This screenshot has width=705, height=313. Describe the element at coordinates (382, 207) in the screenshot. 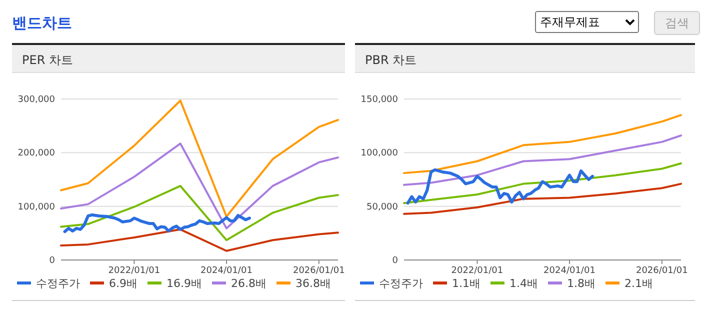

I see `y-tick-label: 50,000` at that location.